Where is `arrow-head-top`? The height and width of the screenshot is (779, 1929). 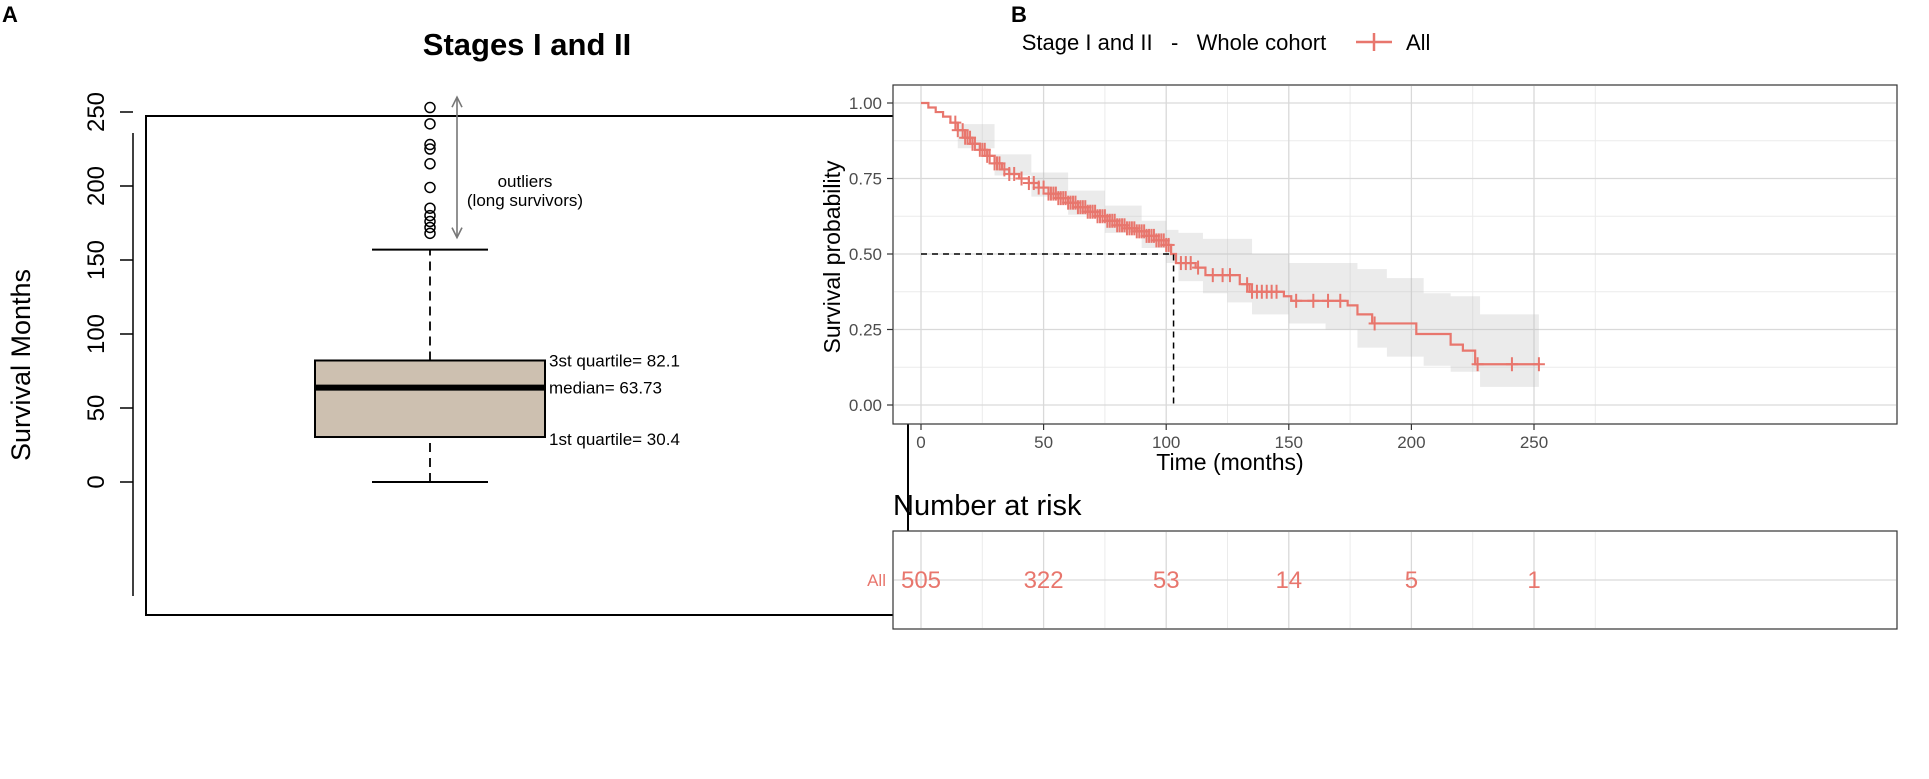
arrow-head-top is located at coordinates (457, 101).